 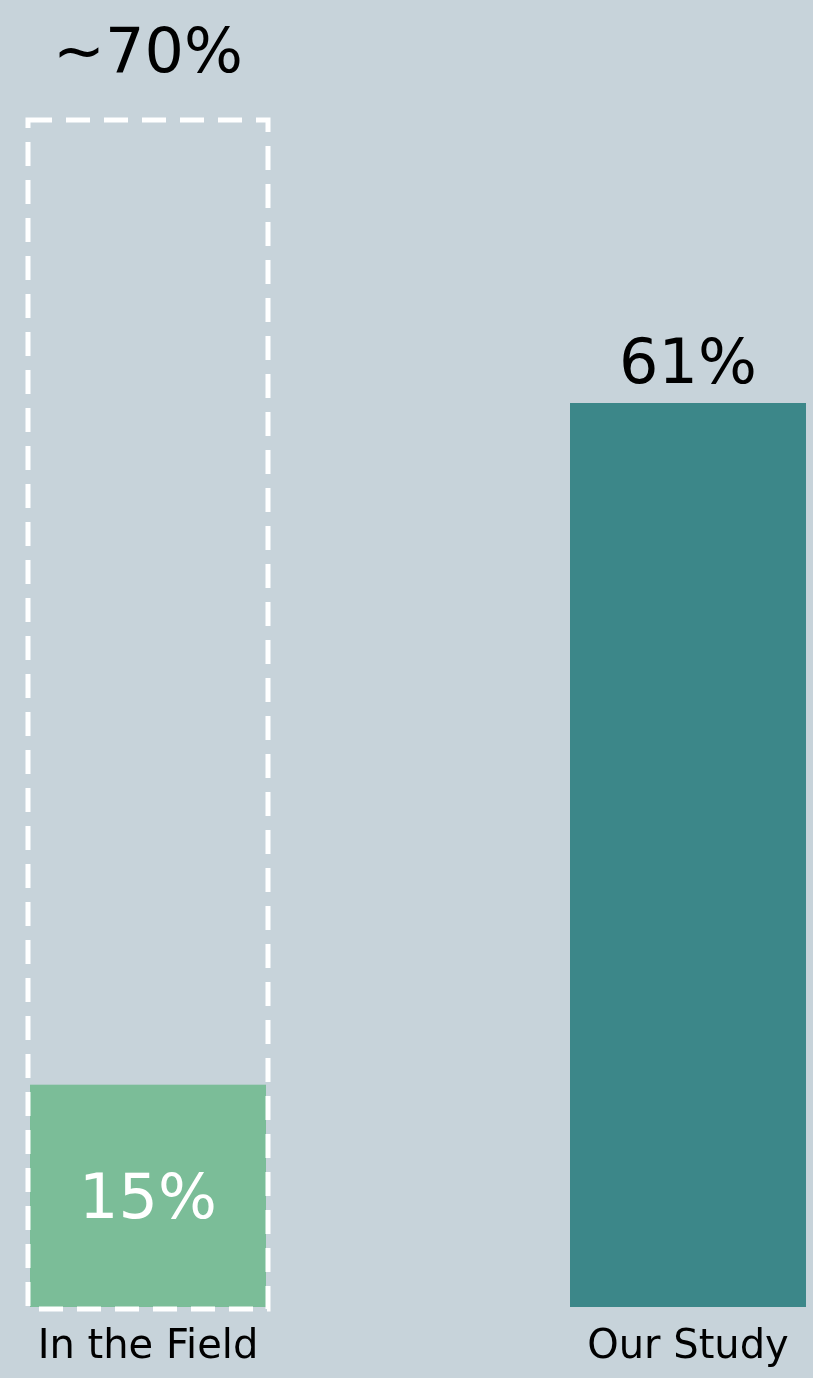 I want to click on text: ~70%, so click(x=148, y=50).